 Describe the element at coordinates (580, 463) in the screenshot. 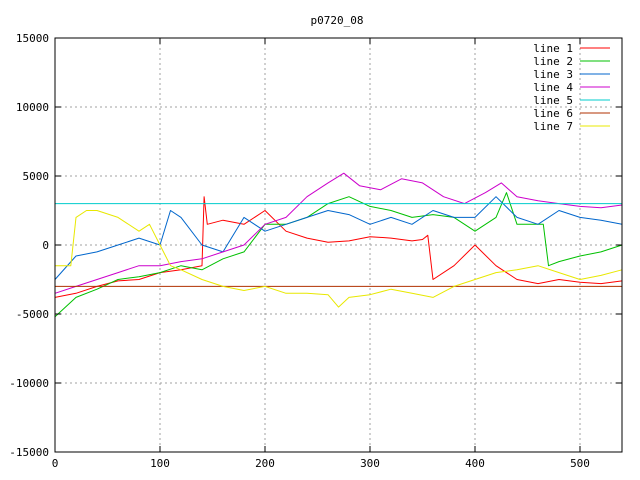

I see `x-tick-label: 500` at that location.